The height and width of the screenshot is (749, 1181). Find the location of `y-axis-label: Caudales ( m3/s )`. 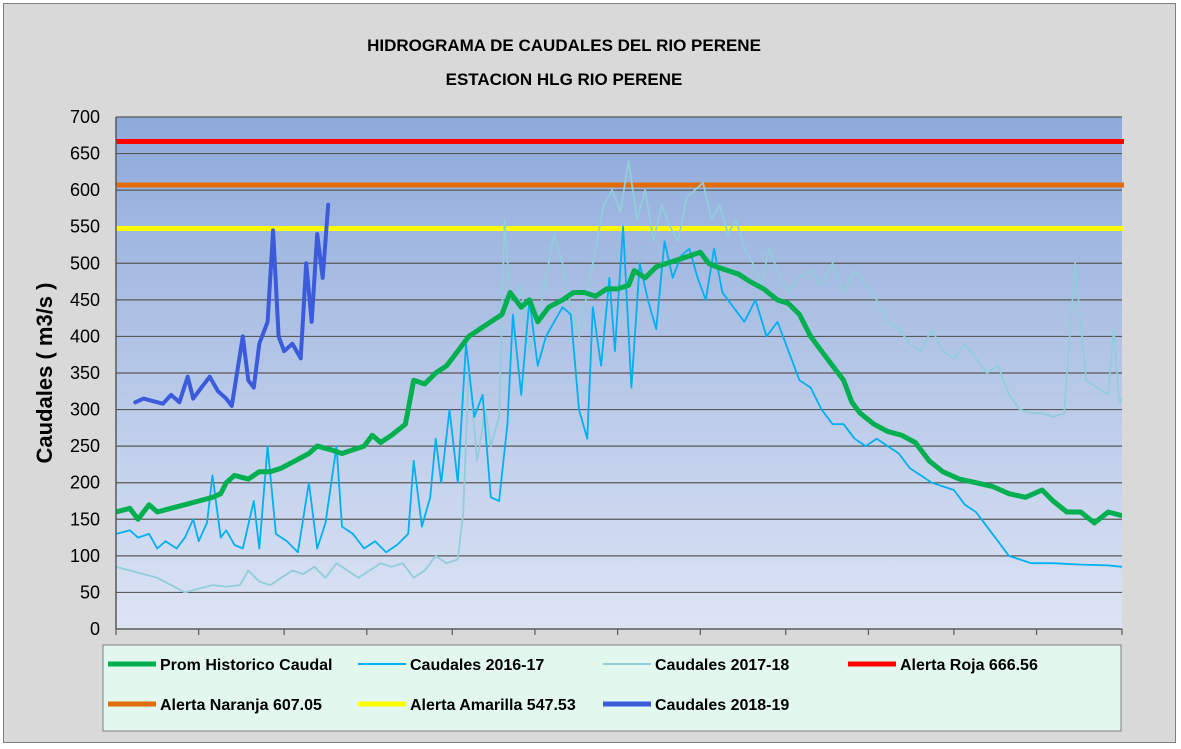

y-axis-label: Caudales ( m3/s ) is located at coordinates (44, 373).